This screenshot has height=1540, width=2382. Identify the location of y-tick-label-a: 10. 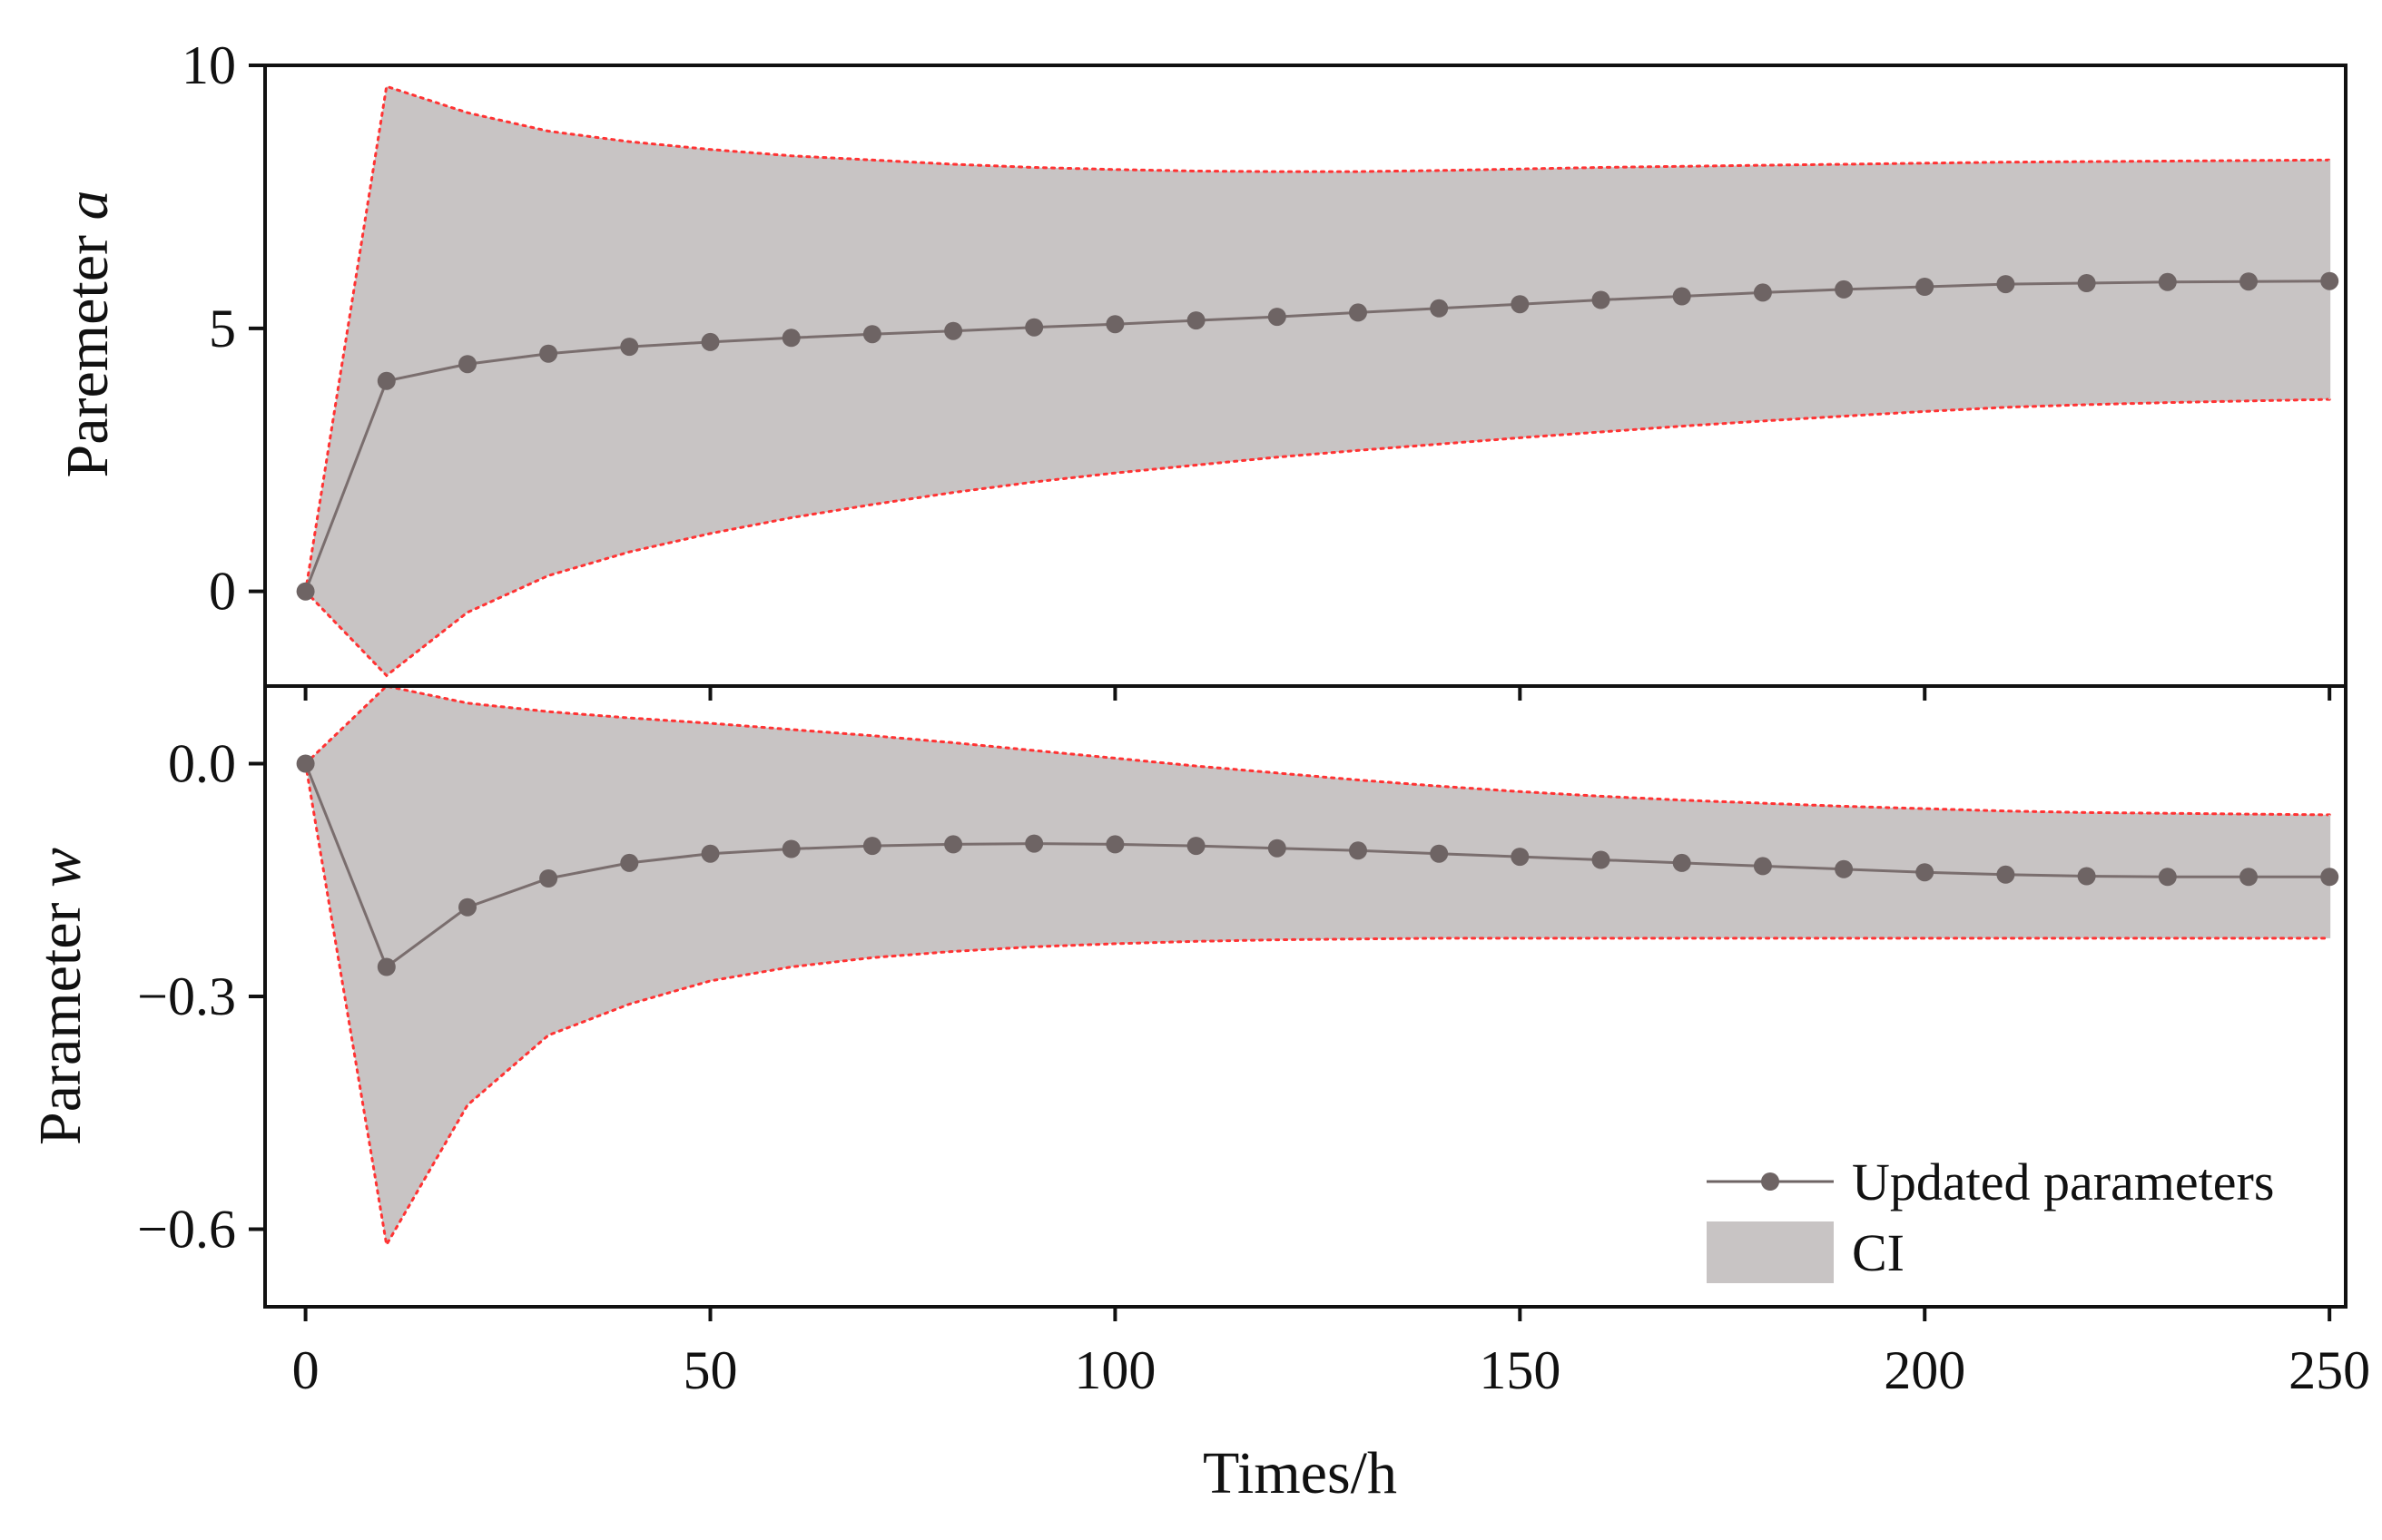
(209, 65).